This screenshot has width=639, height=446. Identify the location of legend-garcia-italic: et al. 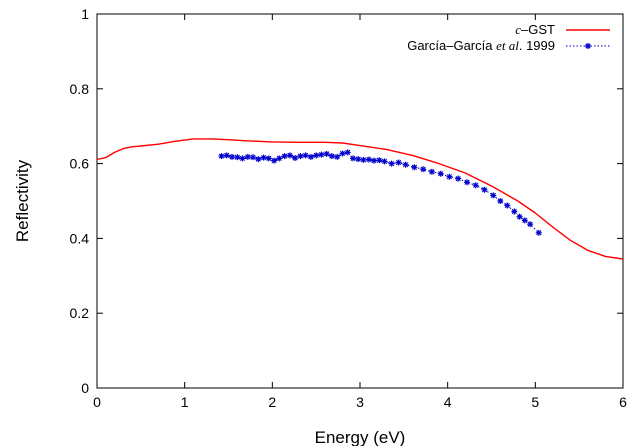
(507, 45).